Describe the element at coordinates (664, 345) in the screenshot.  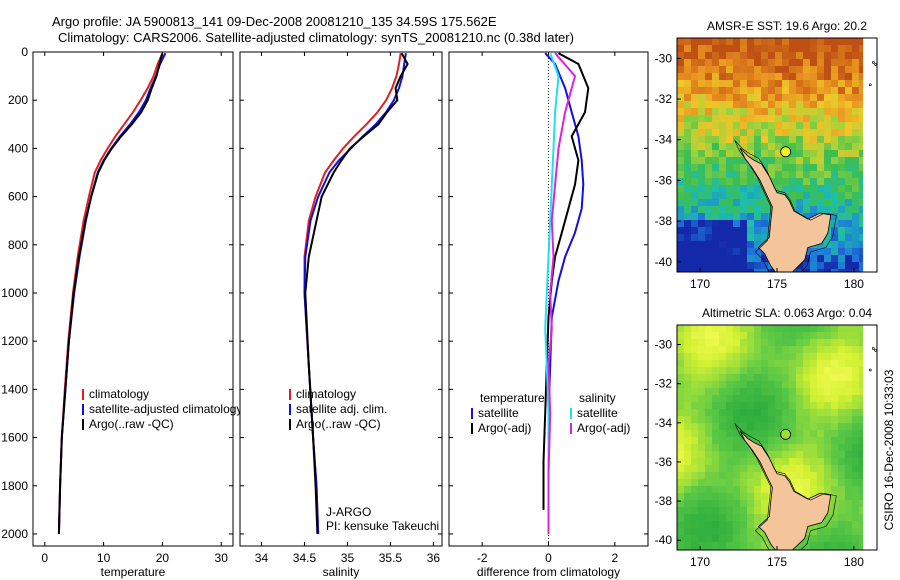
I see `y-tick-label: -30` at that location.